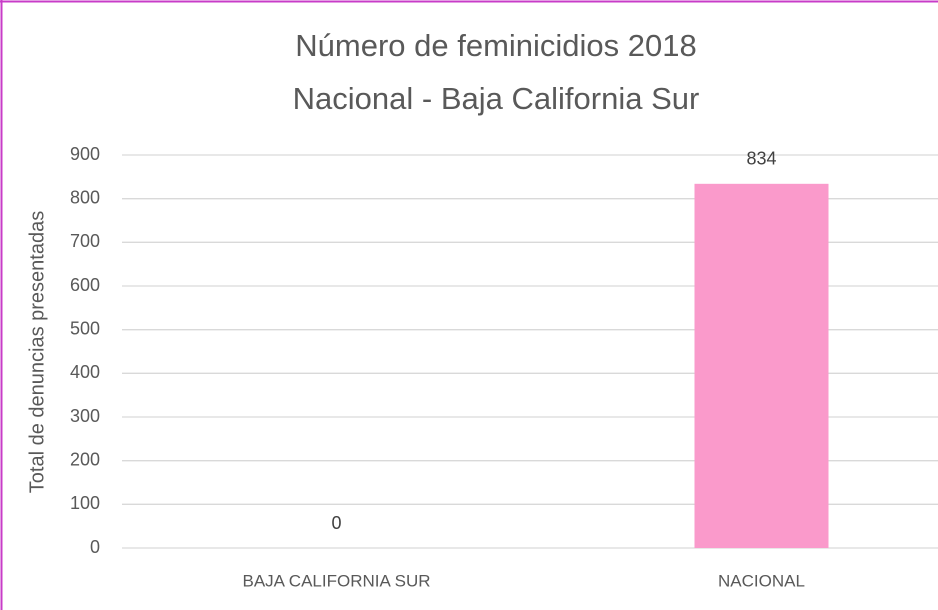 The image size is (938, 610). Describe the element at coordinates (337, 580) in the screenshot. I see `x-tick-label: BAJA CALIFORNIA SUR` at that location.